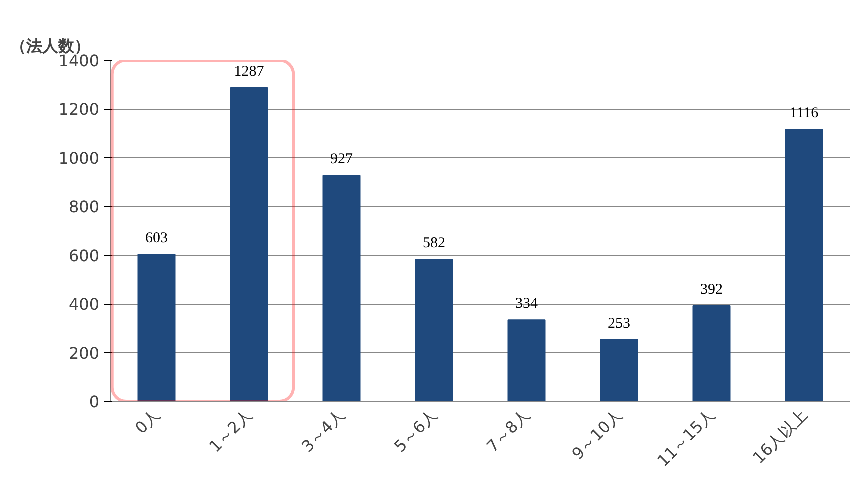 Image resolution: width=864 pixels, height=485 pixels. I want to click on data-label: 582, so click(434, 244).